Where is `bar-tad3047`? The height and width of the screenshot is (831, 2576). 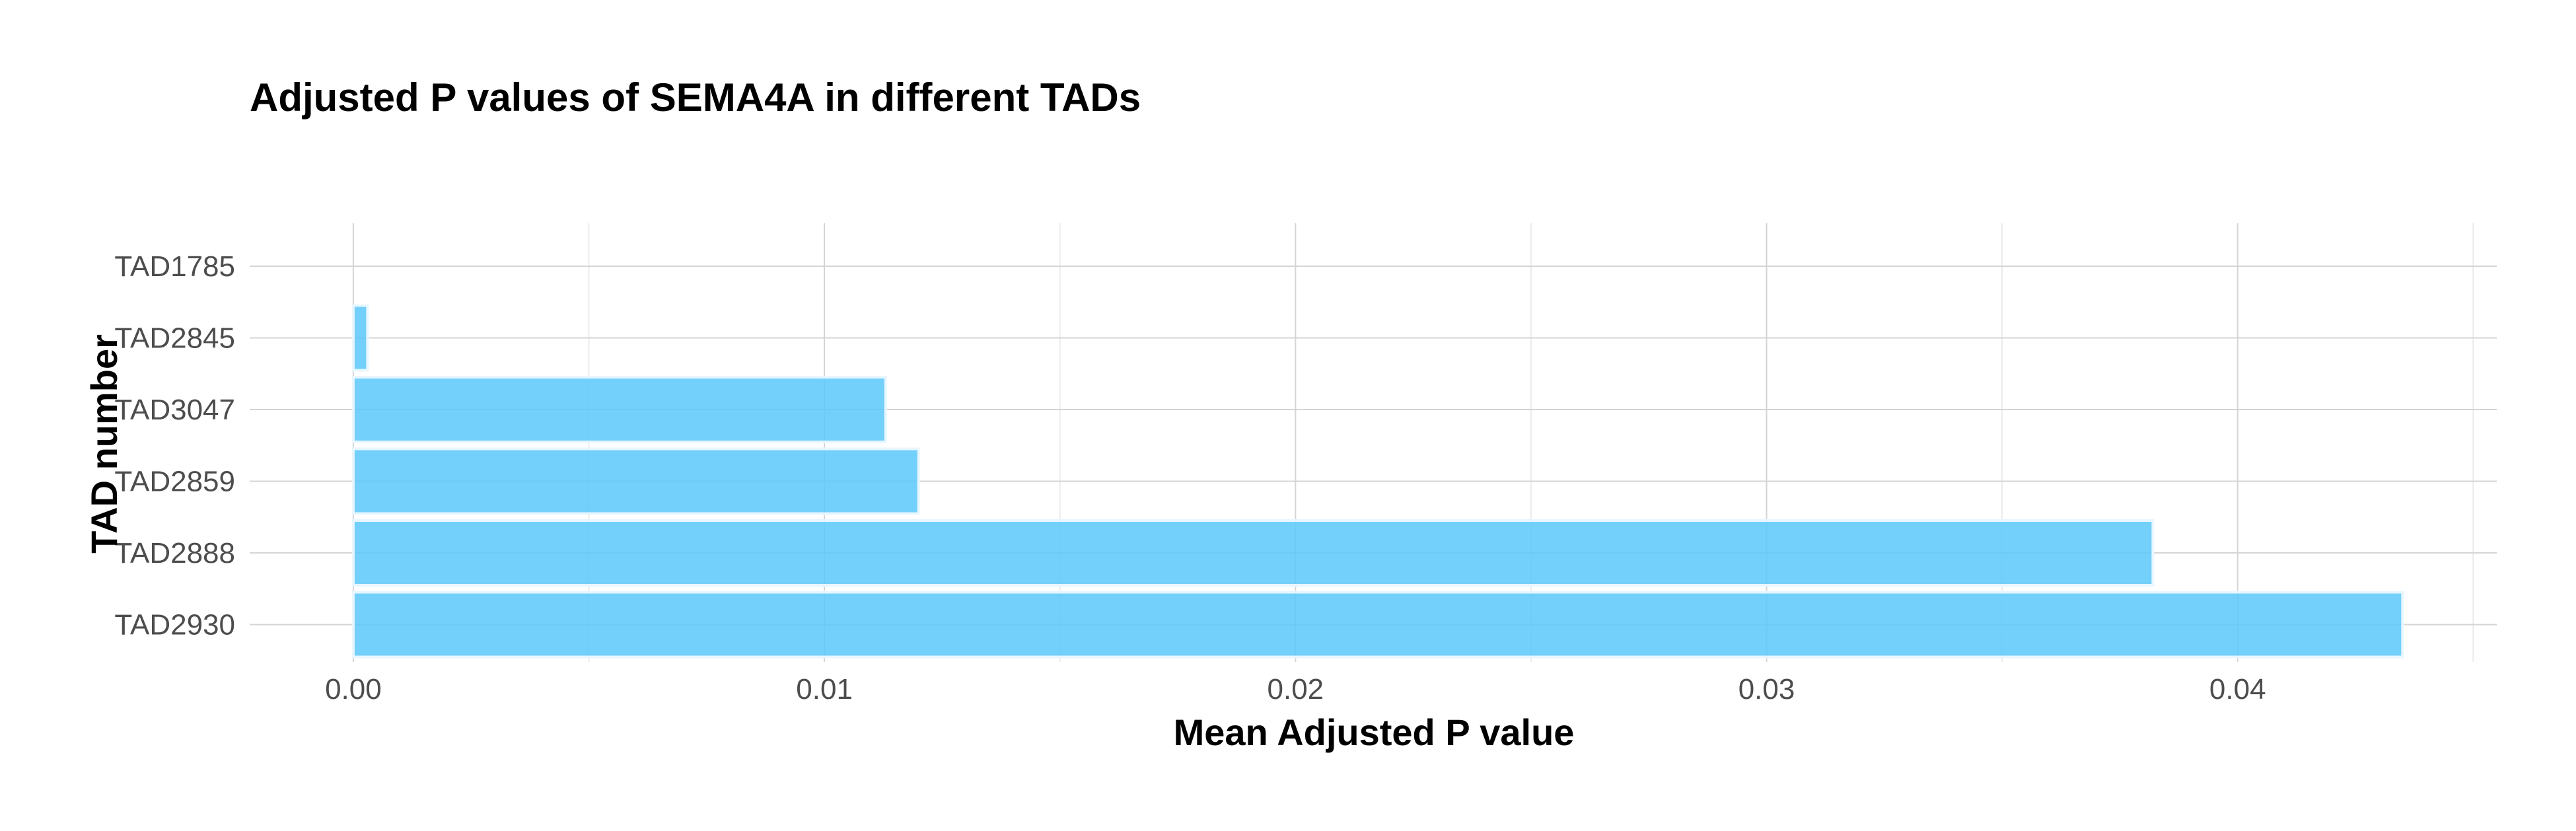
bar-tad3047 is located at coordinates (619, 410).